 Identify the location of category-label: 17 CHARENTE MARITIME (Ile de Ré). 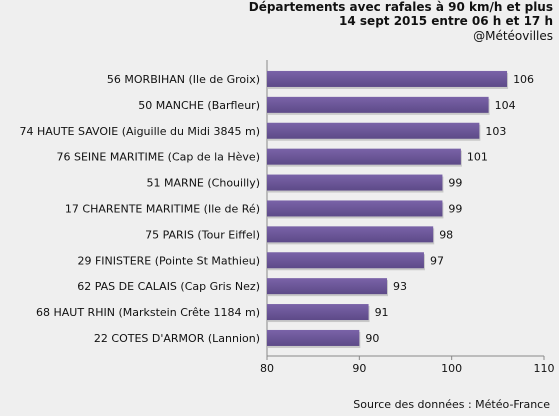
(162, 208).